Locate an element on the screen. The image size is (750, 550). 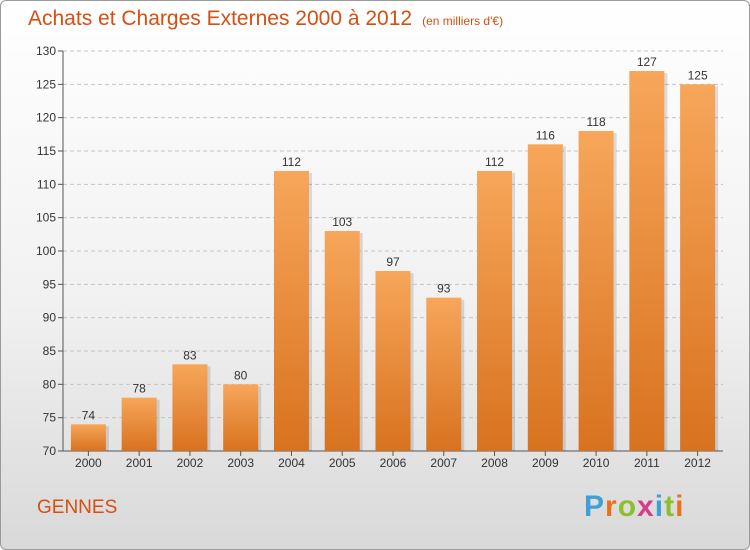
data-label: 80 is located at coordinates (241, 375).